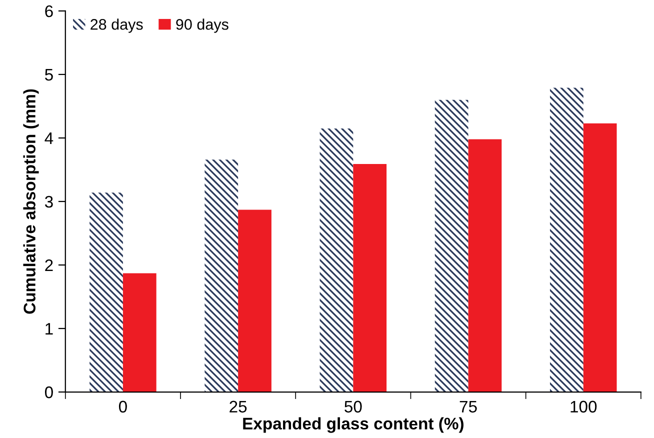 Image resolution: width=654 pixels, height=438 pixels. Describe the element at coordinates (353, 406) in the screenshot. I see `x-tick-label: 50` at that location.